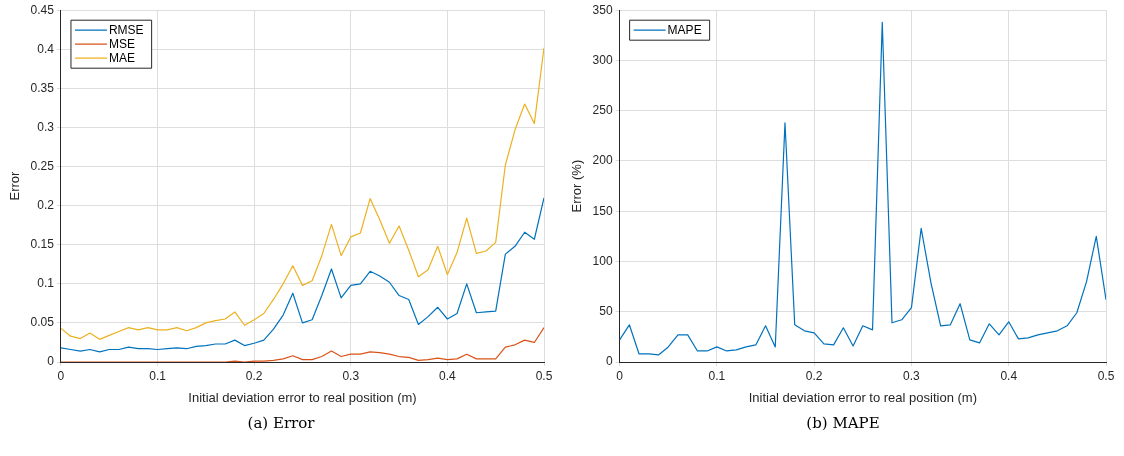  Describe the element at coordinates (42, 244) in the screenshot. I see `y-tick-label: 0.15` at that location.